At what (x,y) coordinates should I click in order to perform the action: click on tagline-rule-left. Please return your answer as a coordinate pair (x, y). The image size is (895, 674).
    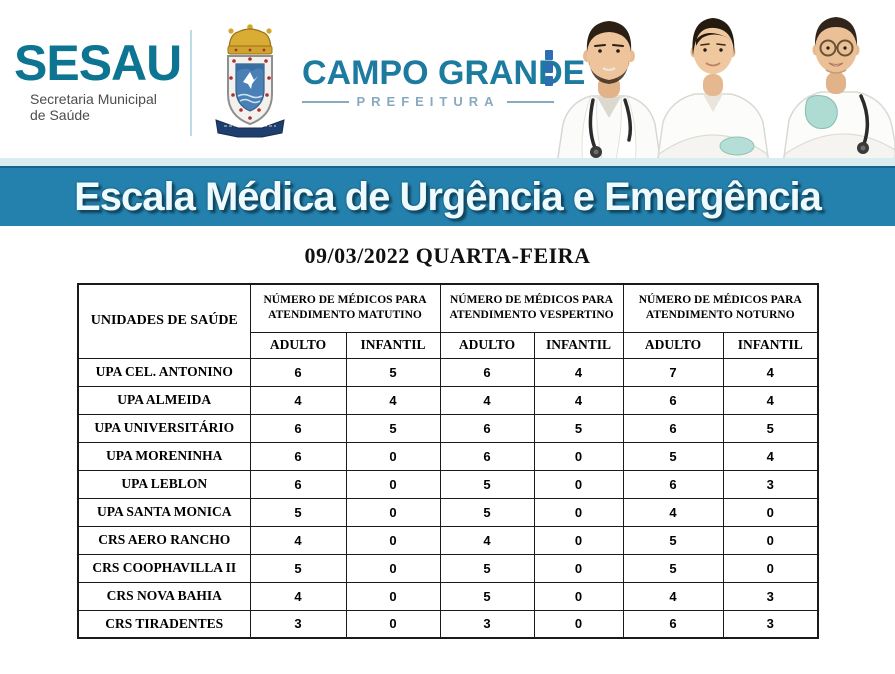
    Looking at the image, I should click on (326, 101).